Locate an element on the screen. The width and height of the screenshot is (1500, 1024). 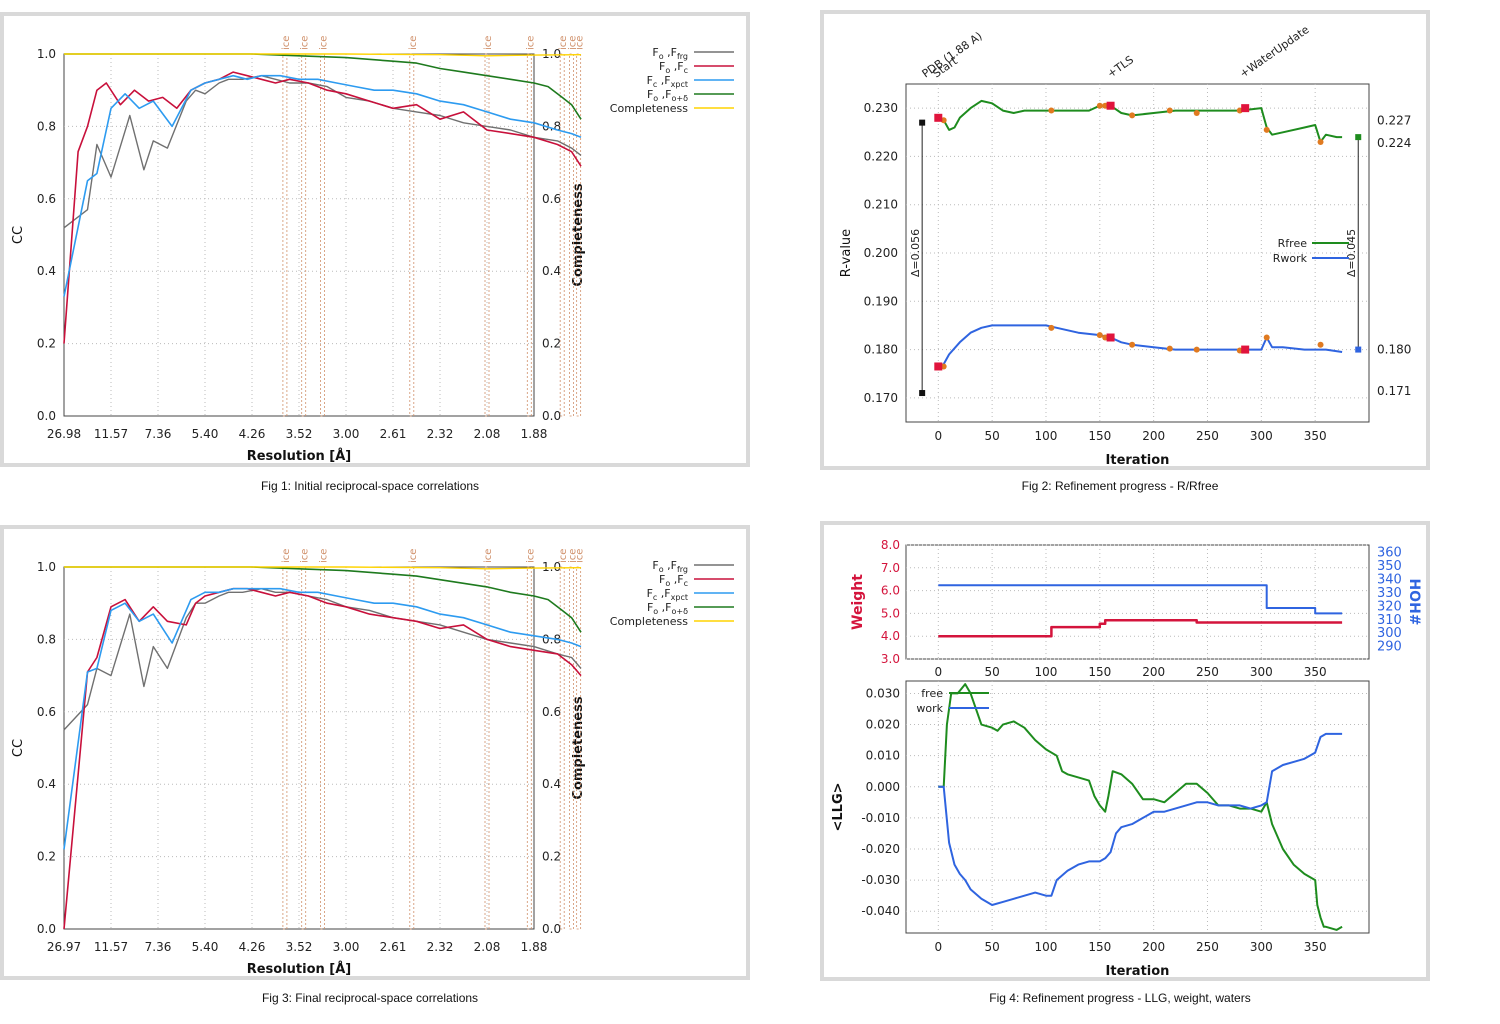
r-value-label: 0.224 is located at coordinates (1394, 143).